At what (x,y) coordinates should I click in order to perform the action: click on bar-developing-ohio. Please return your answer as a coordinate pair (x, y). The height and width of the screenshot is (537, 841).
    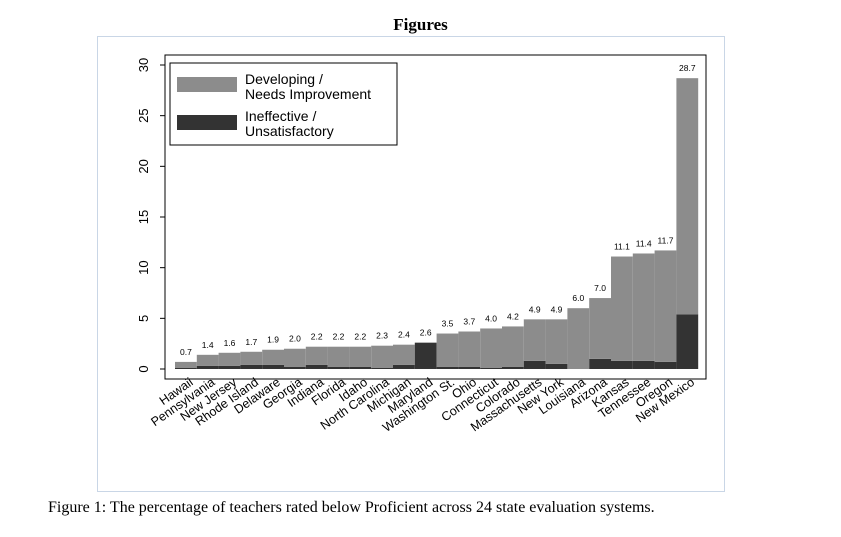
    Looking at the image, I should click on (469, 349).